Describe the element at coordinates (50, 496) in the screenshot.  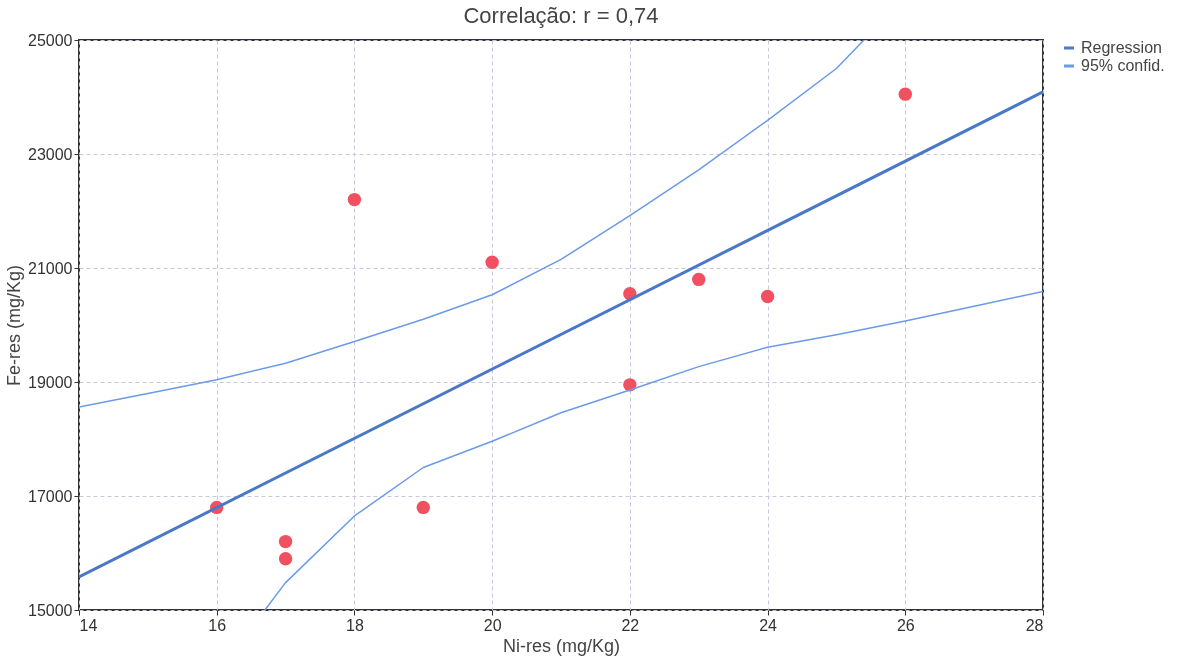
I see `y-tick-label: 17000` at that location.